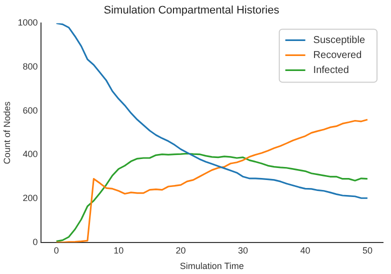 This screenshot has width=391, height=274. Describe the element at coordinates (243, 250) in the screenshot. I see `x-tick-label: 30` at that location.